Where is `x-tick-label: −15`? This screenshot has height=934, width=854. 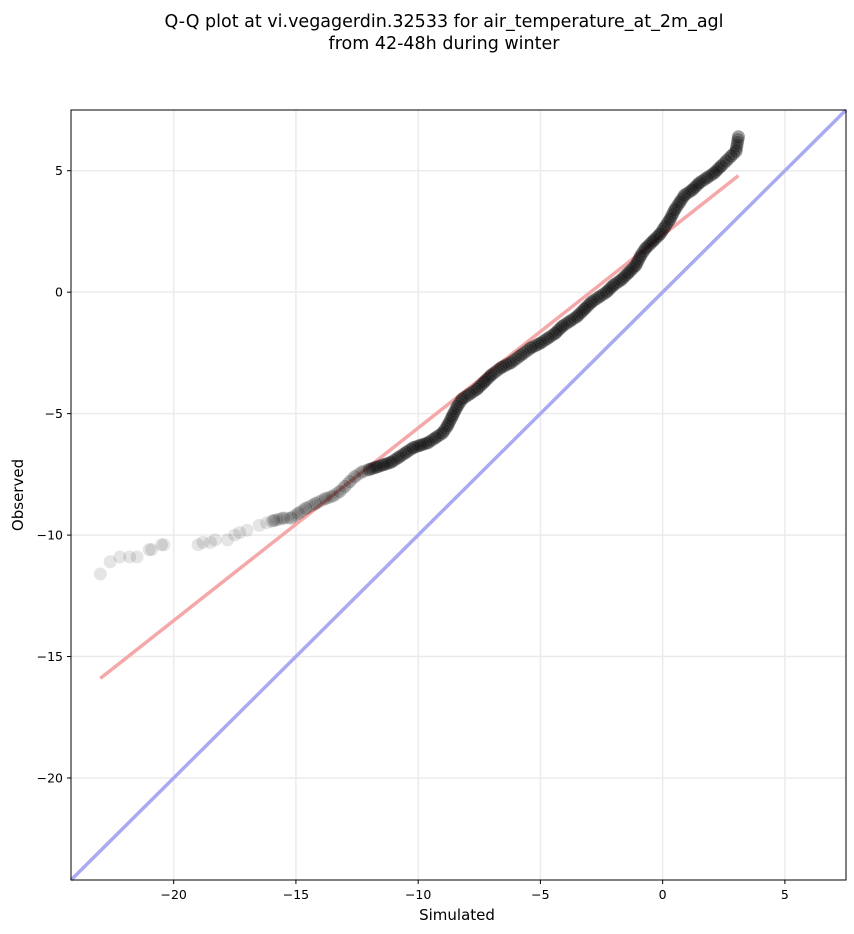
x-tick-label: −15 is located at coordinates (296, 894).